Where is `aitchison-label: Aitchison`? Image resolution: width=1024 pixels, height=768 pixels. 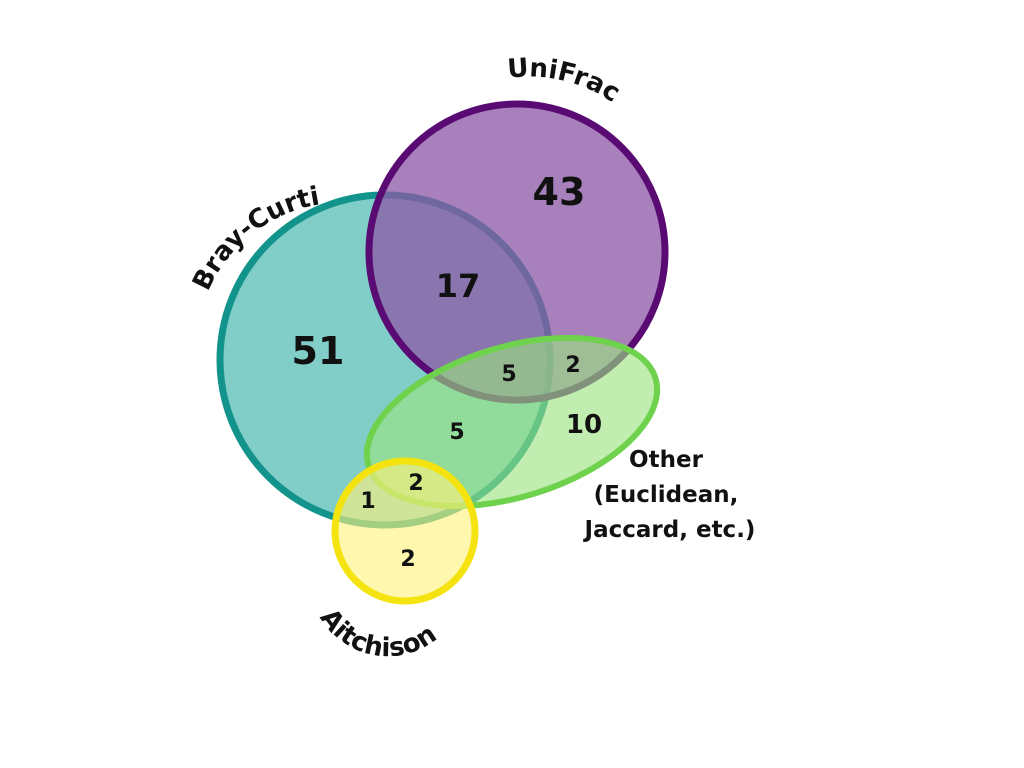 aitchison-label: Aitchison is located at coordinates (378, 633).